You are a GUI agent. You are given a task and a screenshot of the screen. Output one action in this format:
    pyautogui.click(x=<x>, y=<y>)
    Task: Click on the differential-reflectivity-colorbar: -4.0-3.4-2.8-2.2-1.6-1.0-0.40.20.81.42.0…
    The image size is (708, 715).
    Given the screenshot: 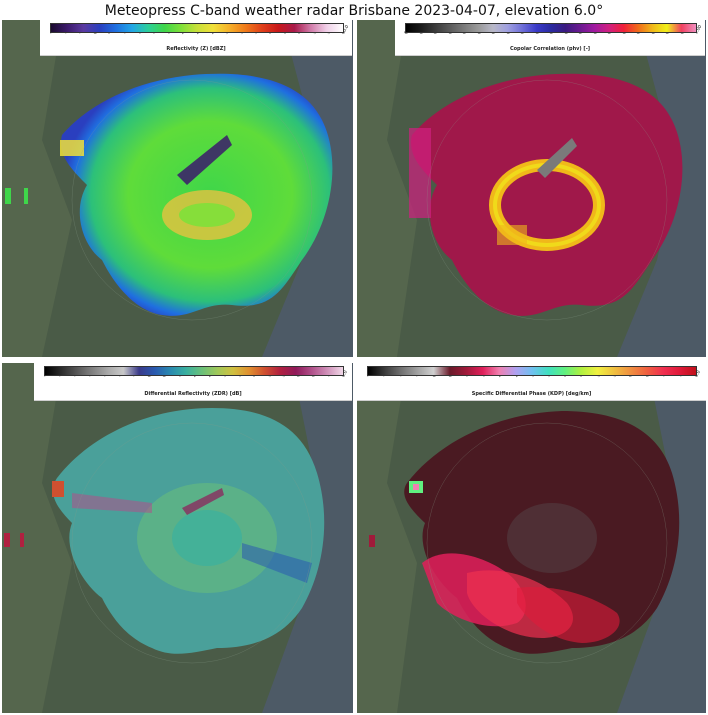 What is the action you would take?
    pyautogui.click(x=193, y=382)
    